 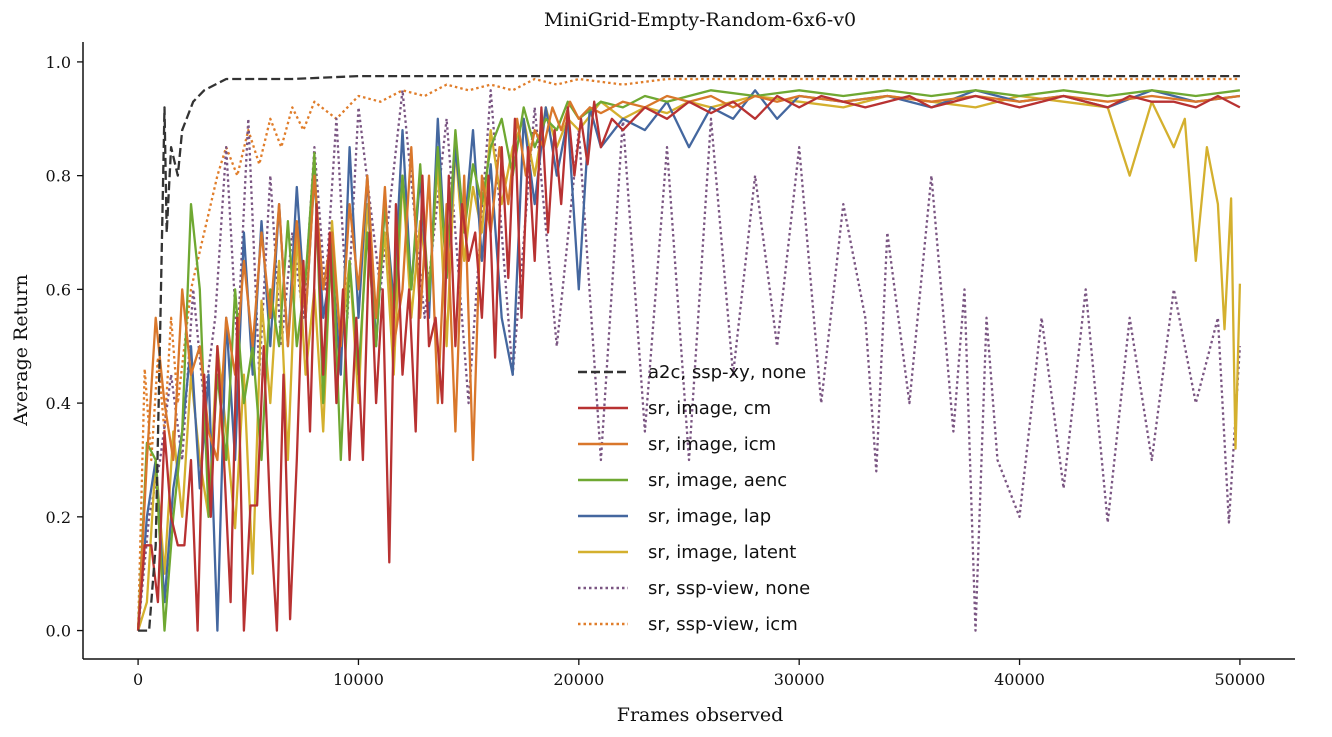 I want to click on legend-label-4: sr, image, aenc, so click(x=717, y=480).